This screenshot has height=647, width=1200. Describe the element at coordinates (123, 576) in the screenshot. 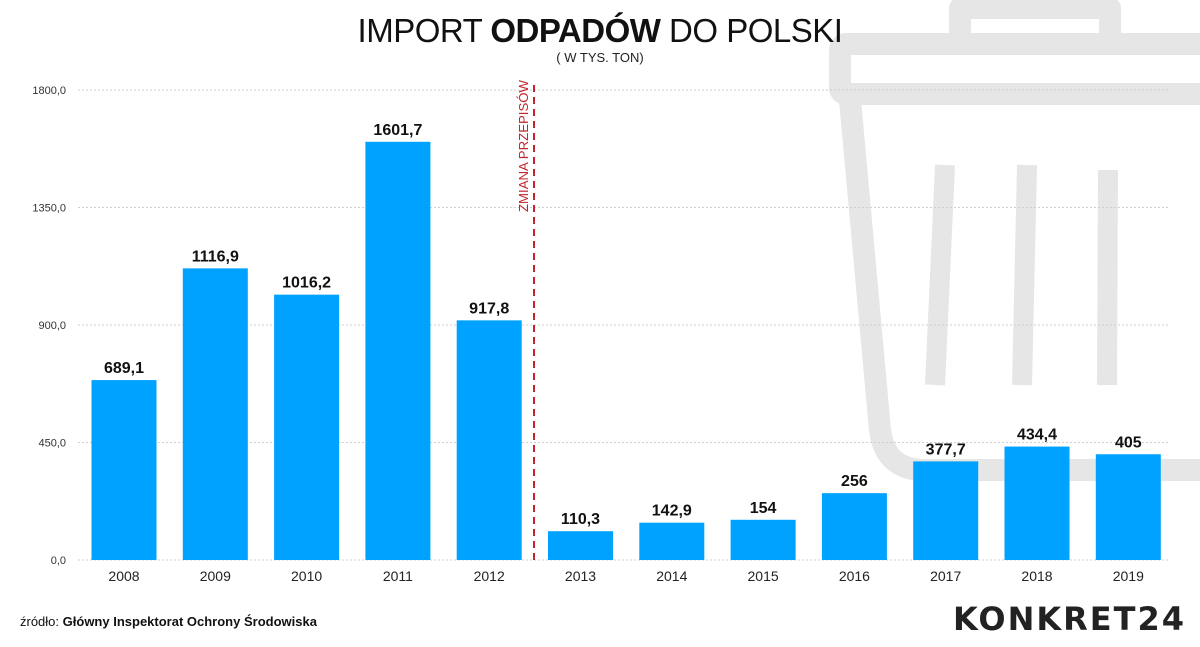

I see `x-tick-label: 2008` at that location.